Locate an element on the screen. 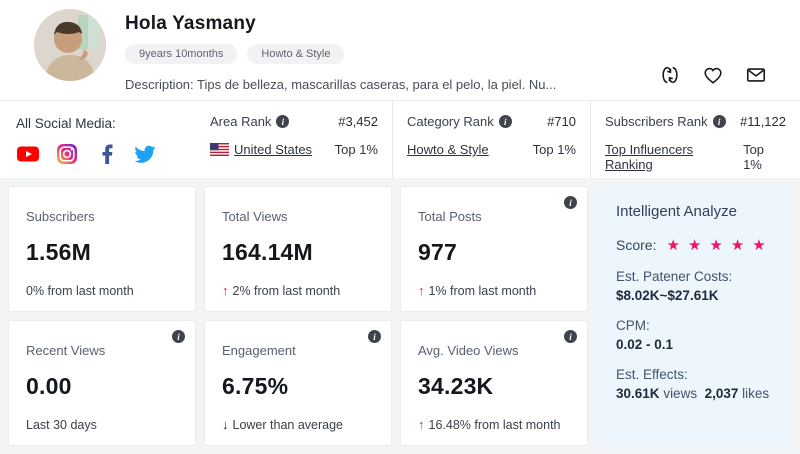  stat-label: Recent Views is located at coordinates (66, 350).